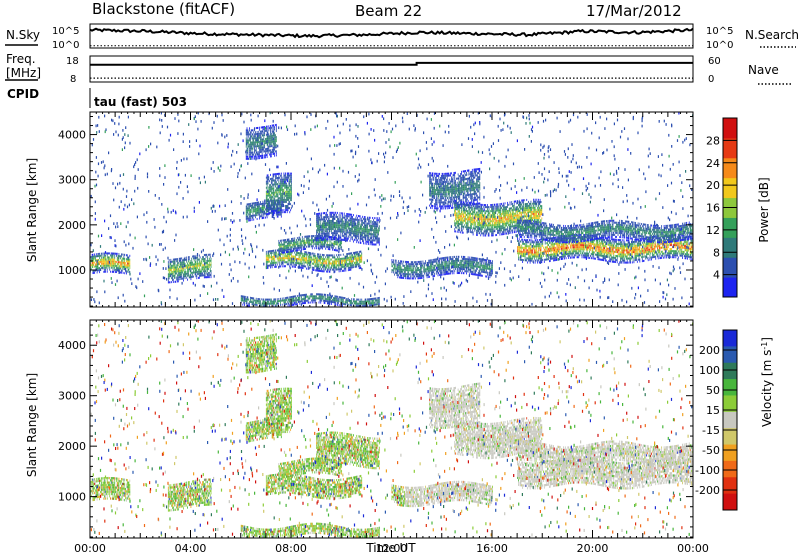  Describe the element at coordinates (23, 94) in the screenshot. I see `cpid-label: CPID` at that location.